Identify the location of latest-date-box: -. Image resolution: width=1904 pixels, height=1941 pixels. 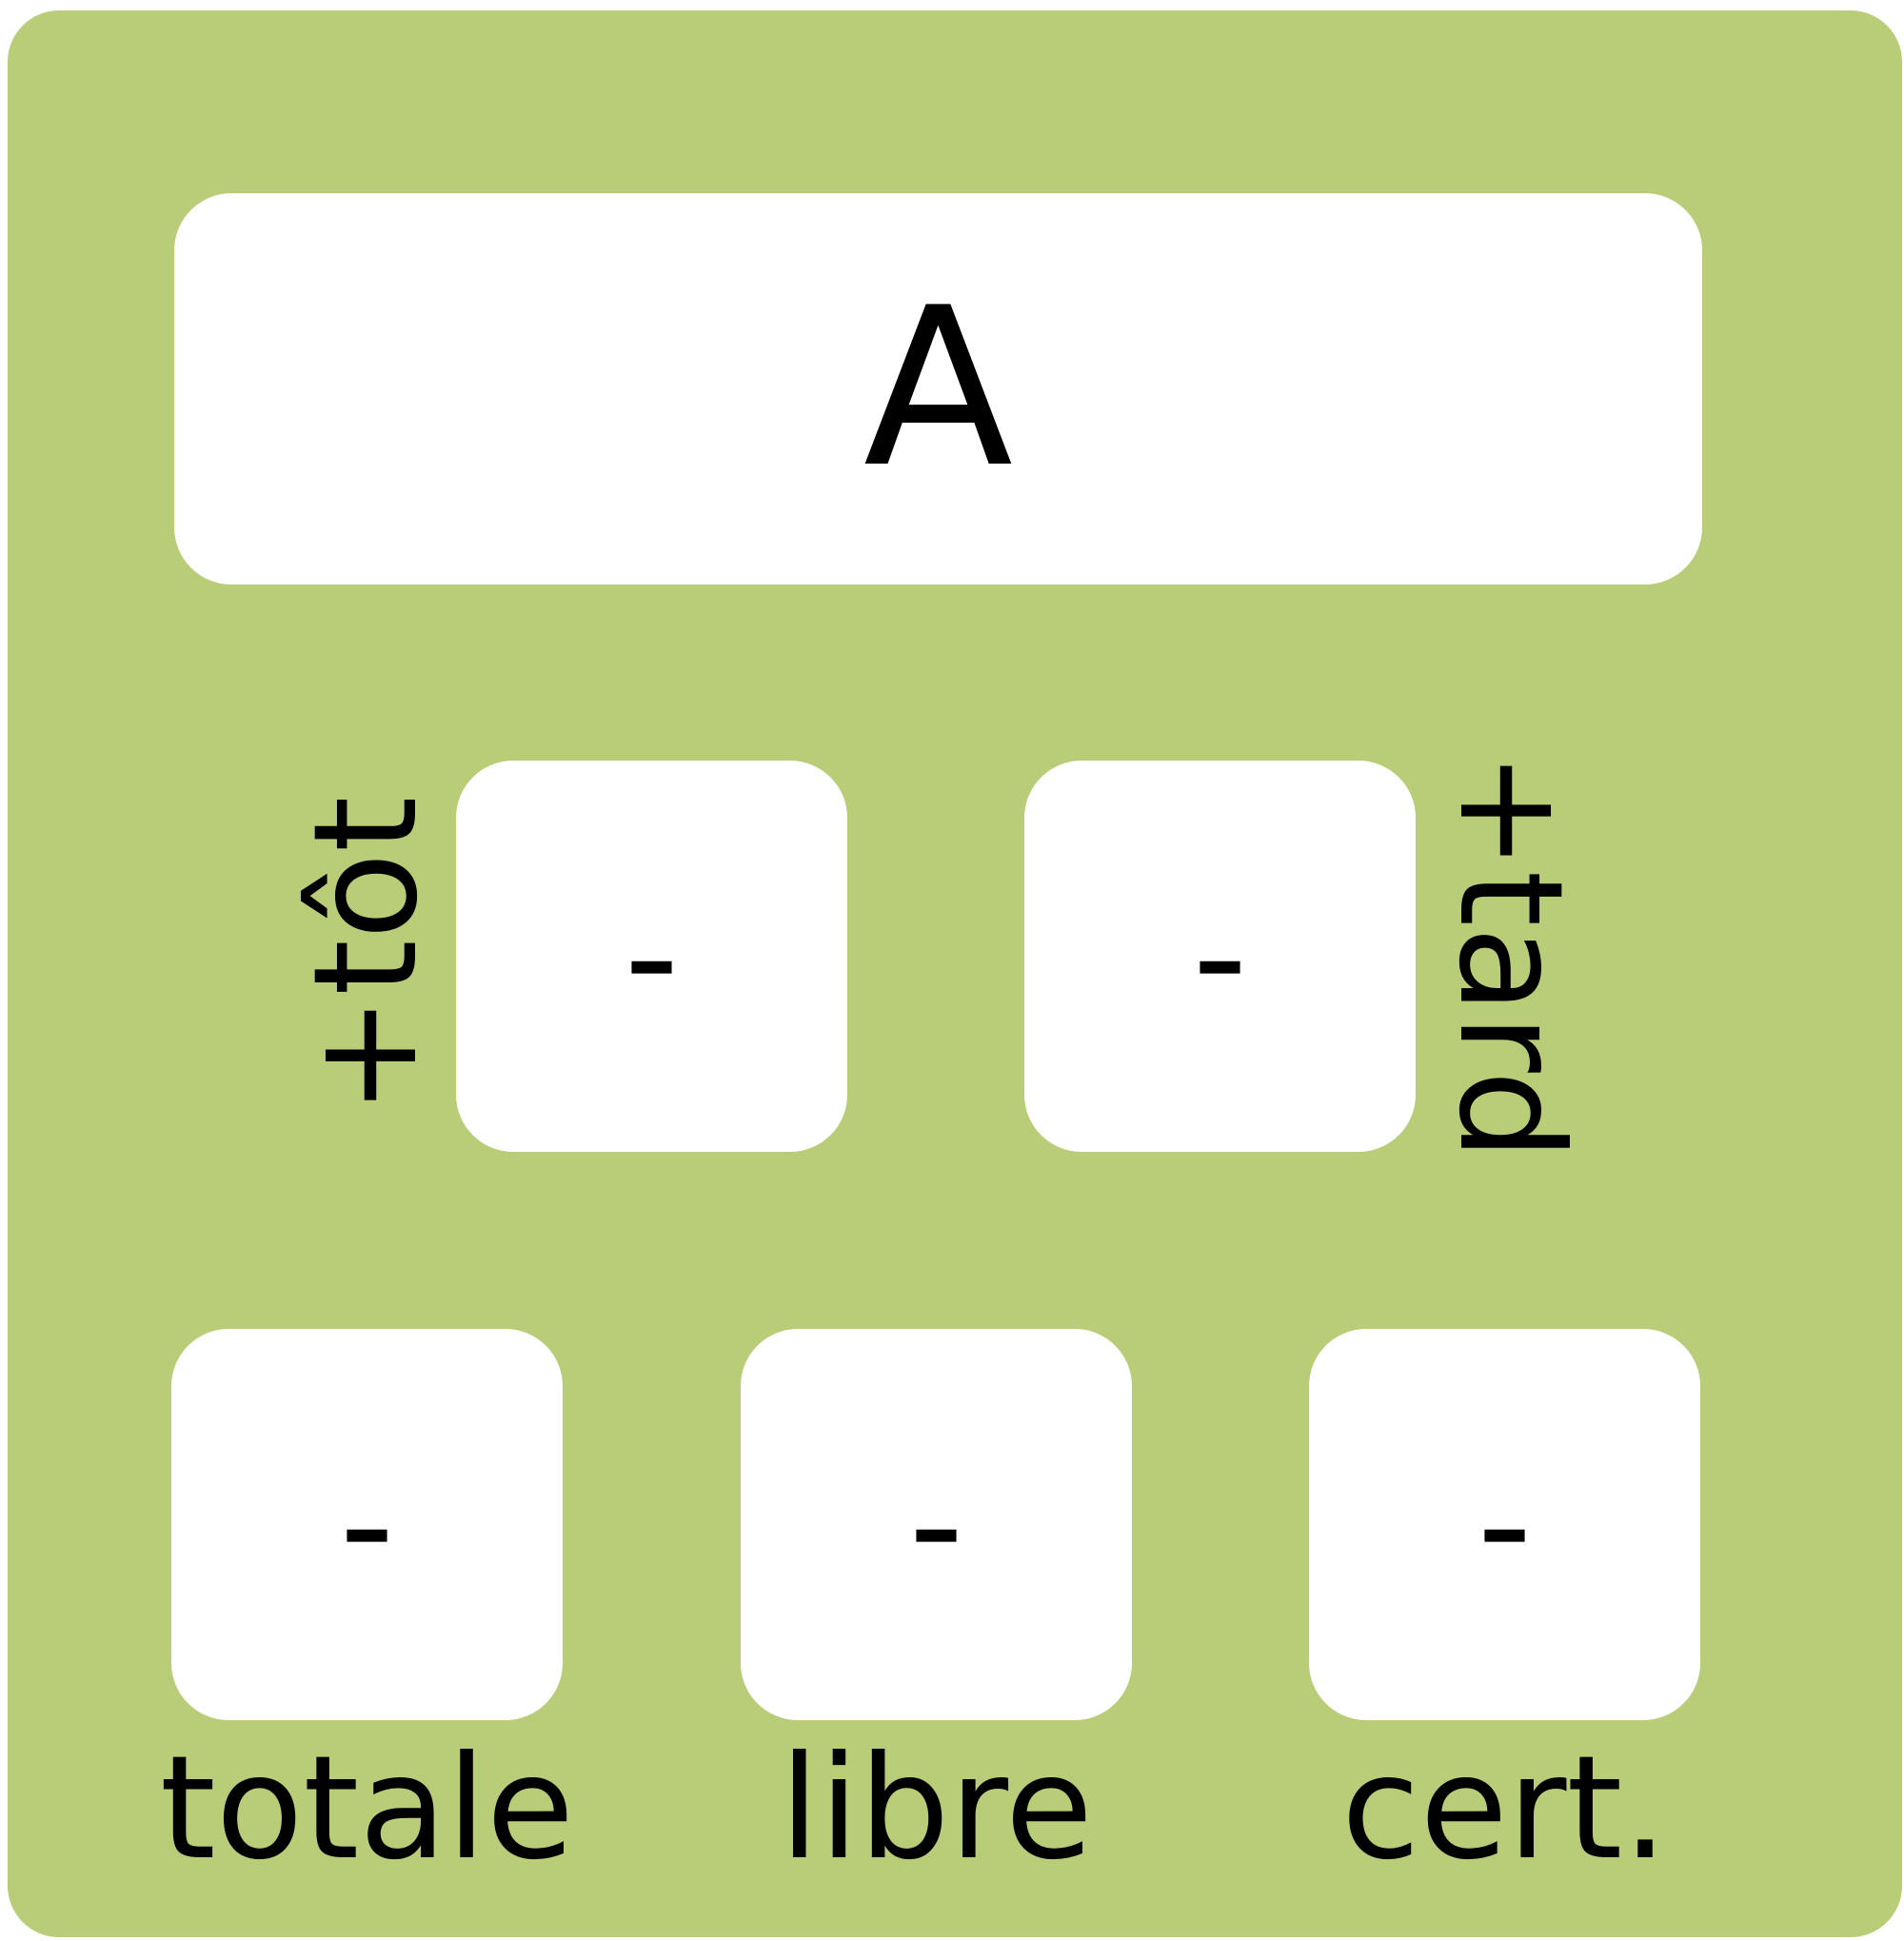
(1220, 956).